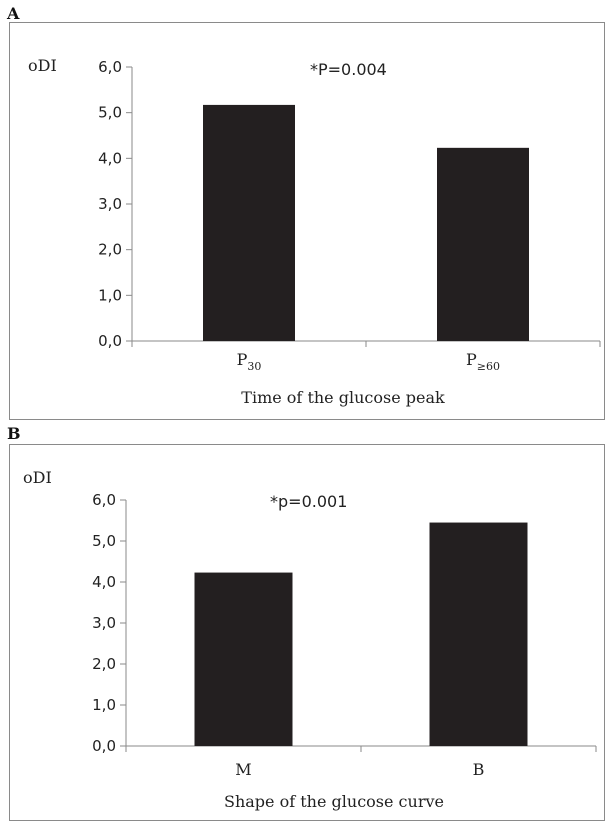  Describe the element at coordinates (249, 361) in the screenshot. I see `x-tick-label: P30` at that location.